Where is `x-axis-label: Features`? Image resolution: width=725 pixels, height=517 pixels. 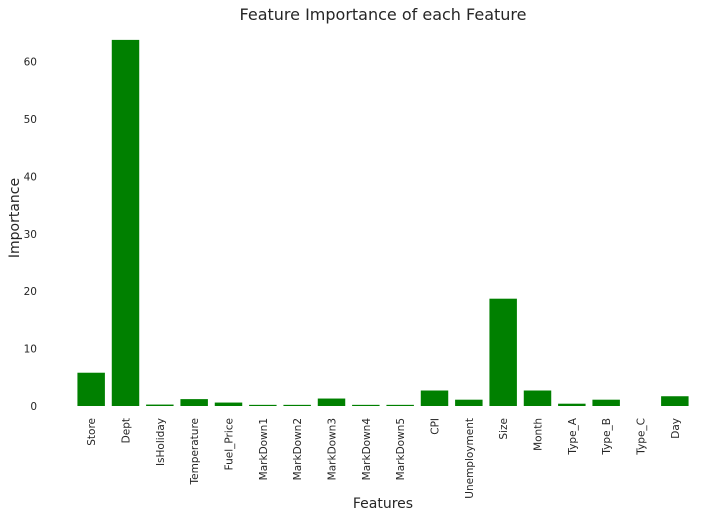 x-axis-label: Features is located at coordinates (383, 504).